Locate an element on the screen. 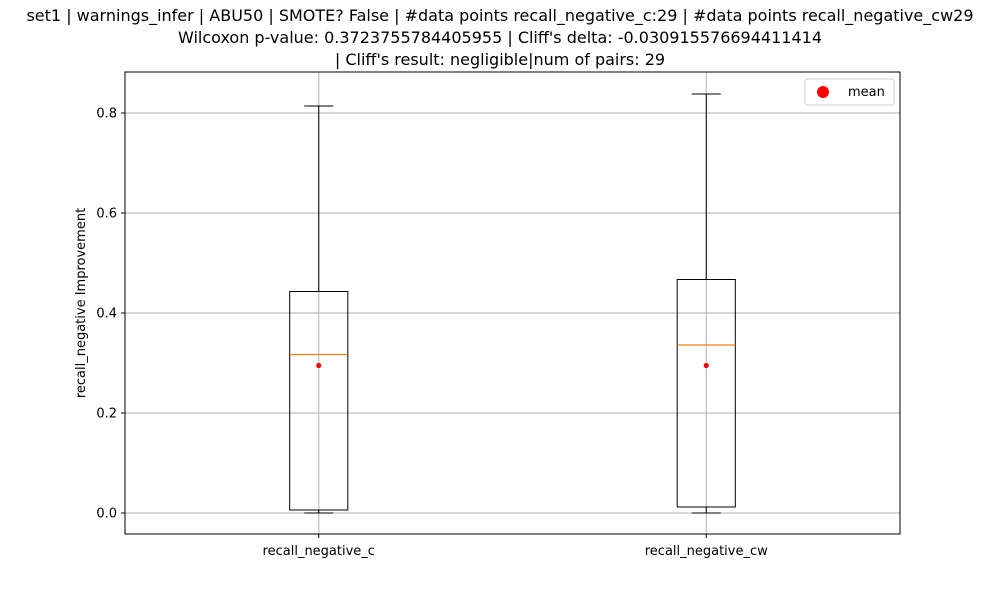 Image resolution: width=1000 pixels, height=600 pixels. x-tick-label: recall_negative_cw is located at coordinates (706, 551).